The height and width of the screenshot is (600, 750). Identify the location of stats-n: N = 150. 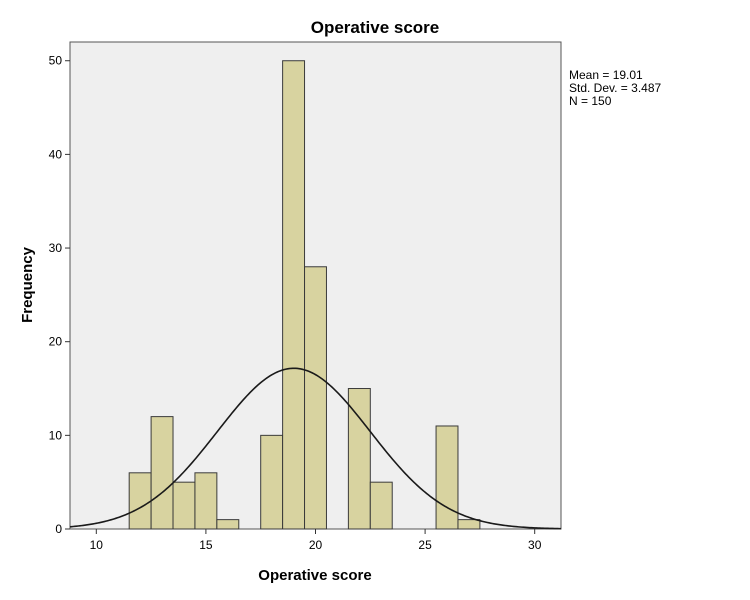
(590, 101).